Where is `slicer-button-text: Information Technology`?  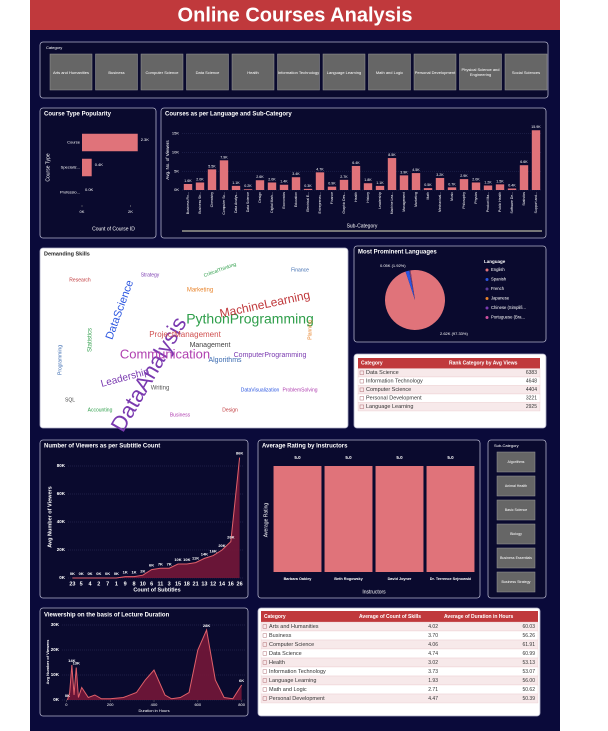 slicer-button-text: Information Technology is located at coordinates (298, 72).